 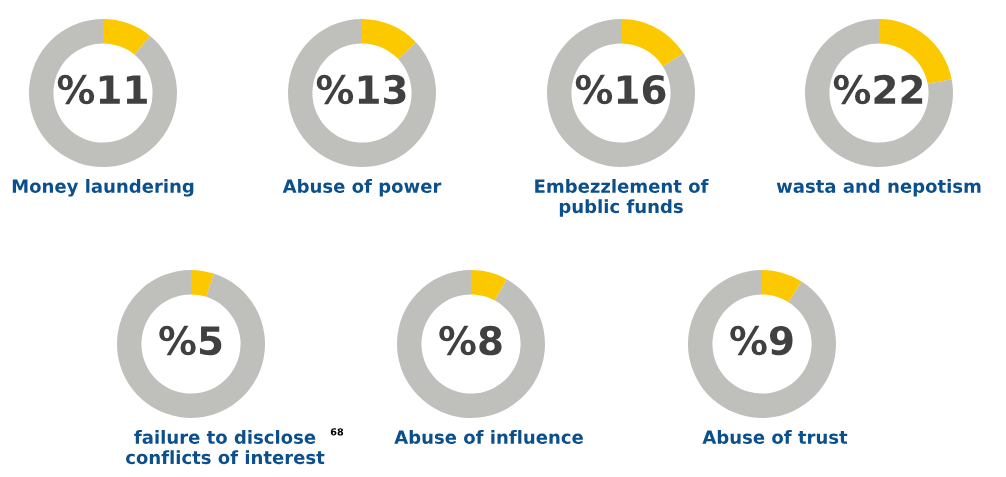 I want to click on data-label: %16, so click(x=620, y=89).